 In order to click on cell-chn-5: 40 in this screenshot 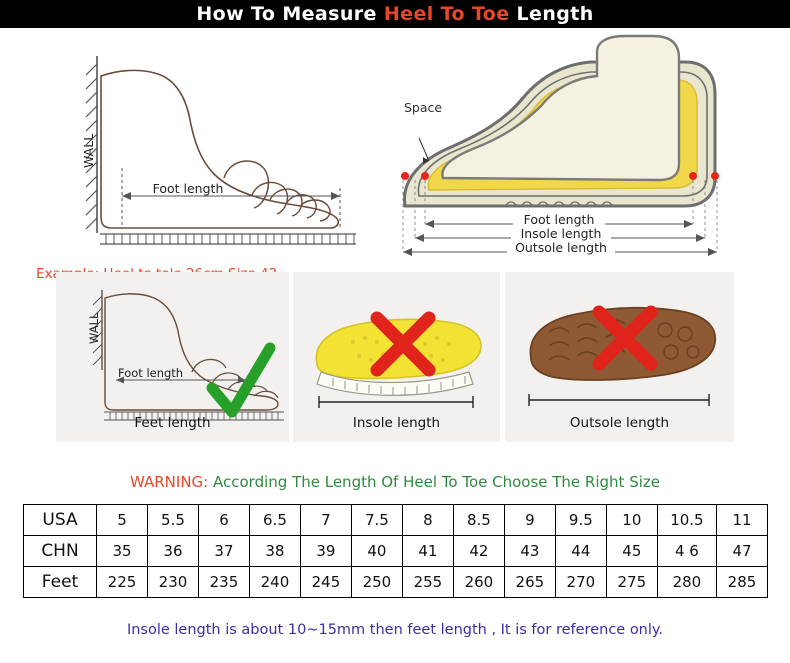, I will do `click(376, 551)`.